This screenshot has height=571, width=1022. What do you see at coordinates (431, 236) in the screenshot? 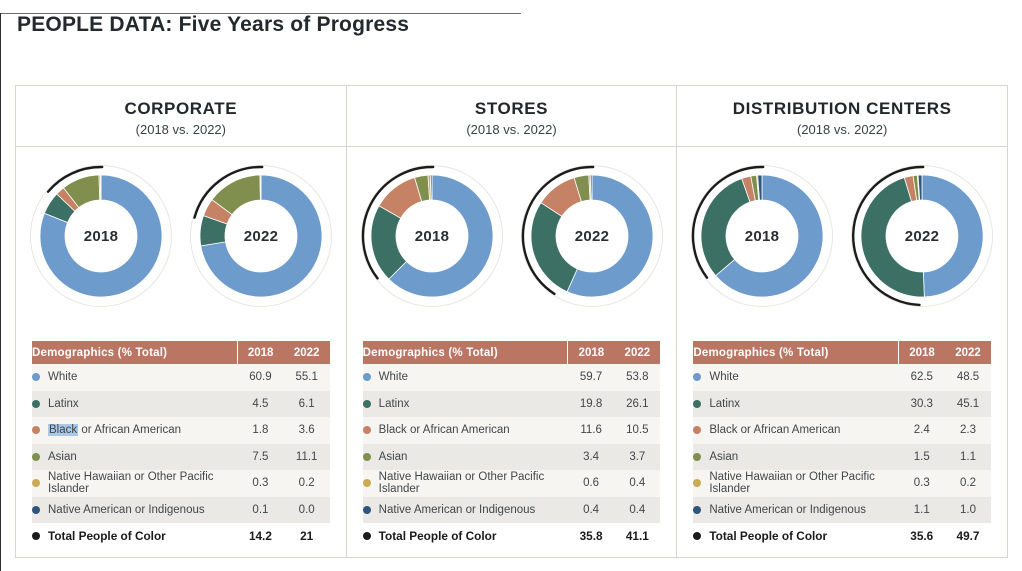
I see `donut-year-label: 2018` at bounding box center [431, 236].